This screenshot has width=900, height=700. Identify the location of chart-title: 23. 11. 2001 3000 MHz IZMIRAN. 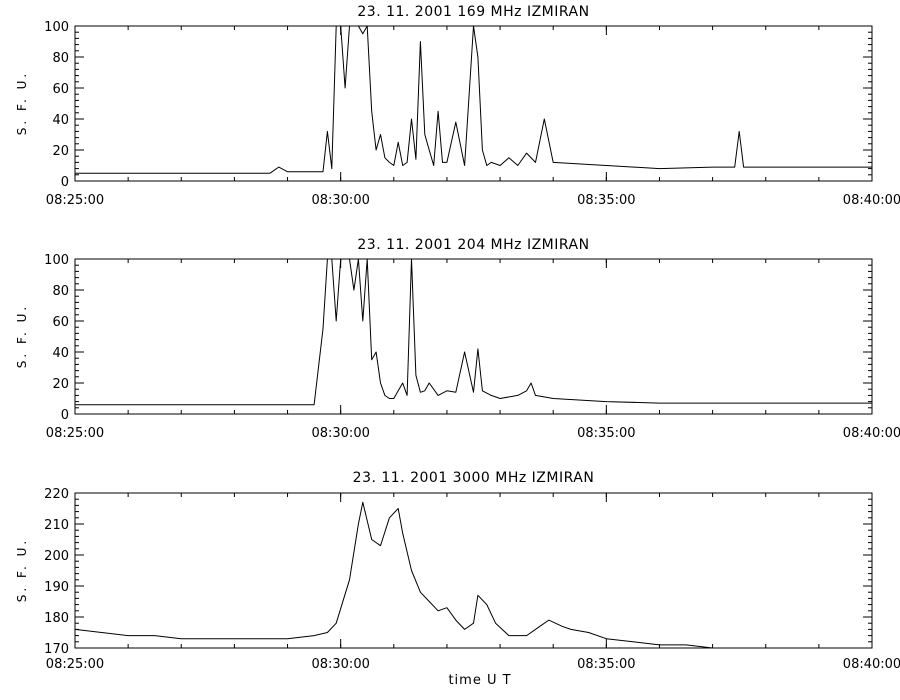
(474, 478).